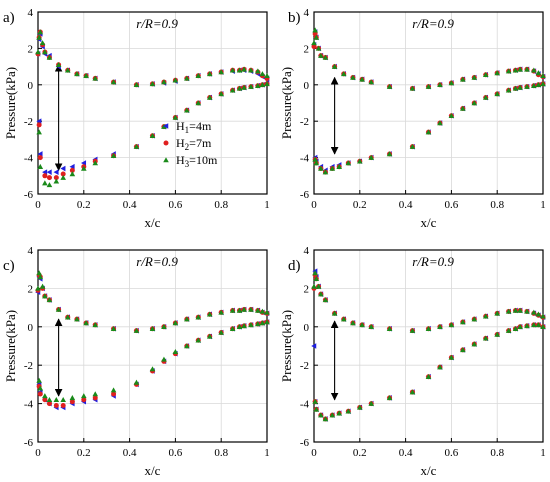  Describe the element at coordinates (29, 405) in the screenshot. I see `y-tick-label: -4` at that location.